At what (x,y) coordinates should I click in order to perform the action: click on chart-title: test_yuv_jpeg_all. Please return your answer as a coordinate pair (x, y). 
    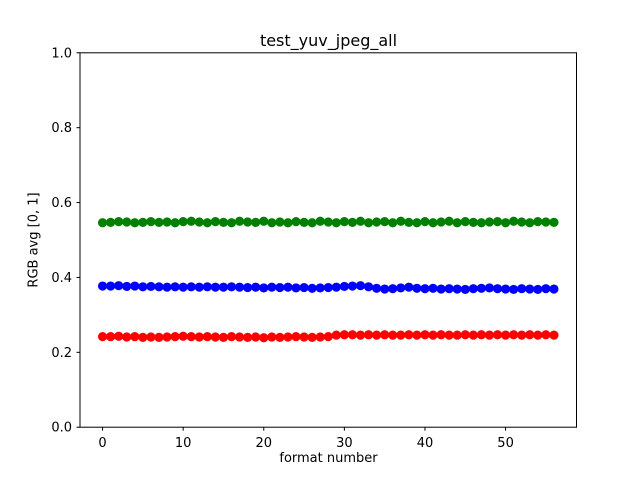
    Looking at the image, I should click on (328, 40).